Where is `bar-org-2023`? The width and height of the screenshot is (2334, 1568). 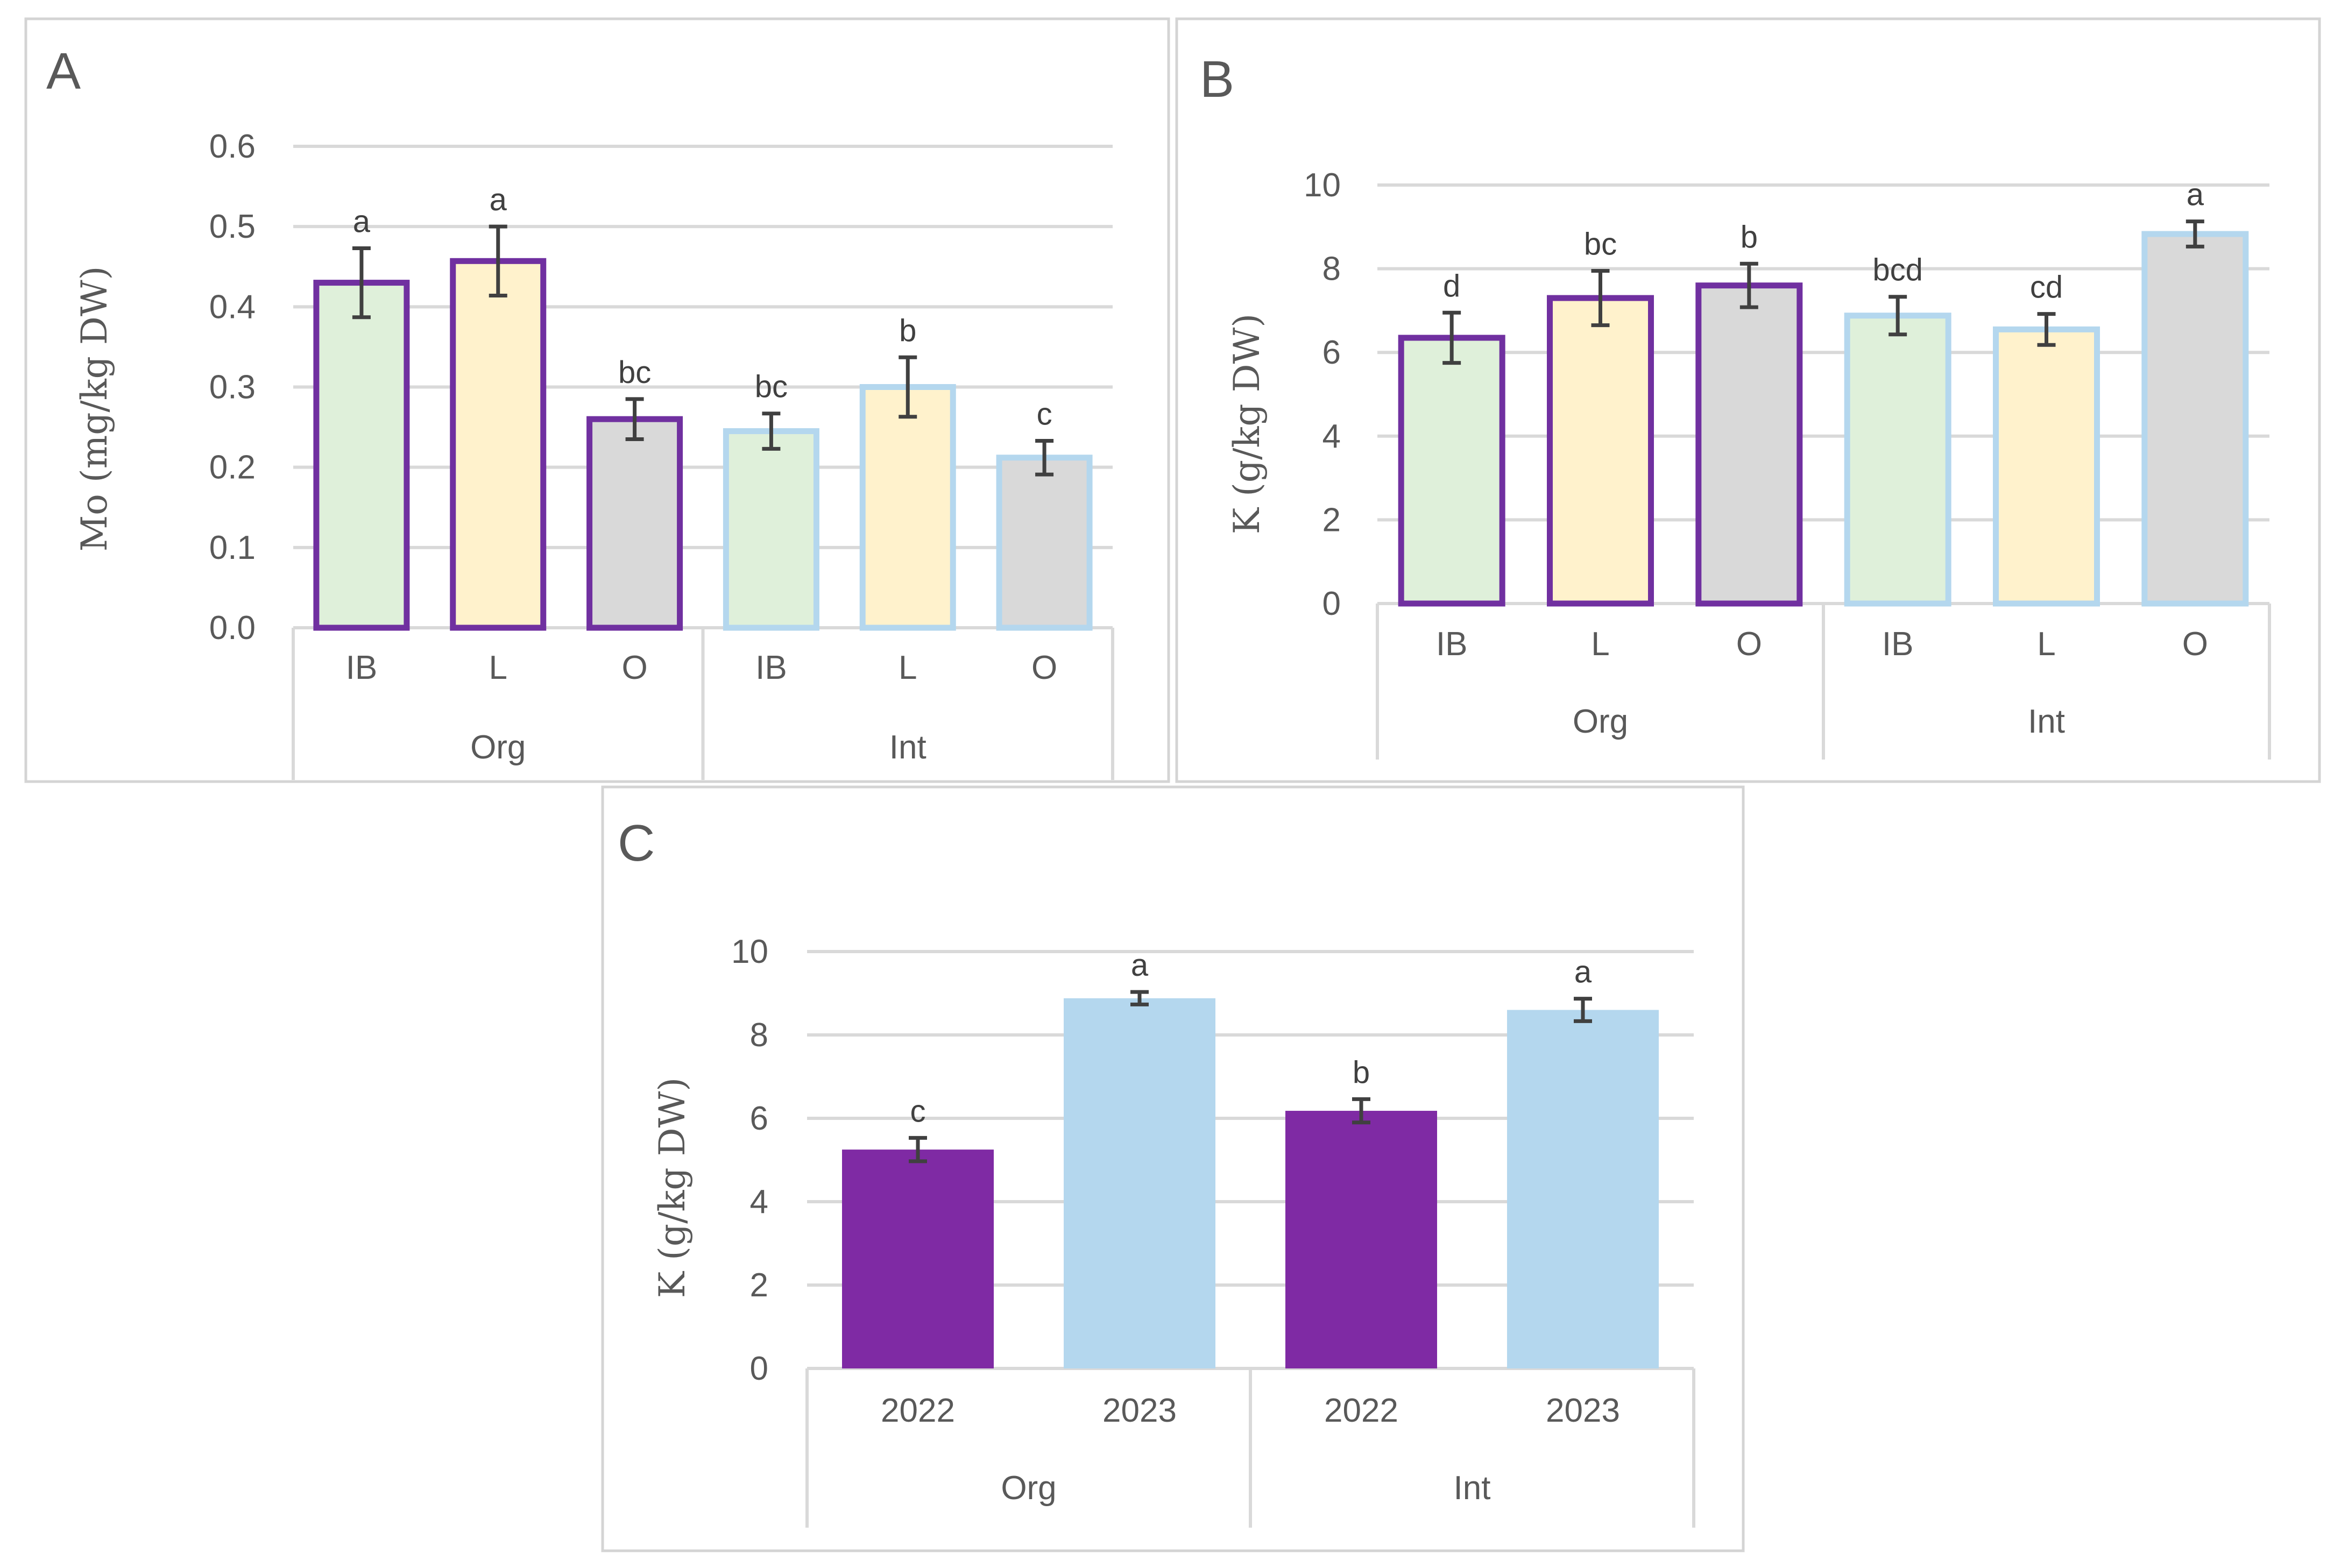 bar-org-2023 is located at coordinates (1139, 1183).